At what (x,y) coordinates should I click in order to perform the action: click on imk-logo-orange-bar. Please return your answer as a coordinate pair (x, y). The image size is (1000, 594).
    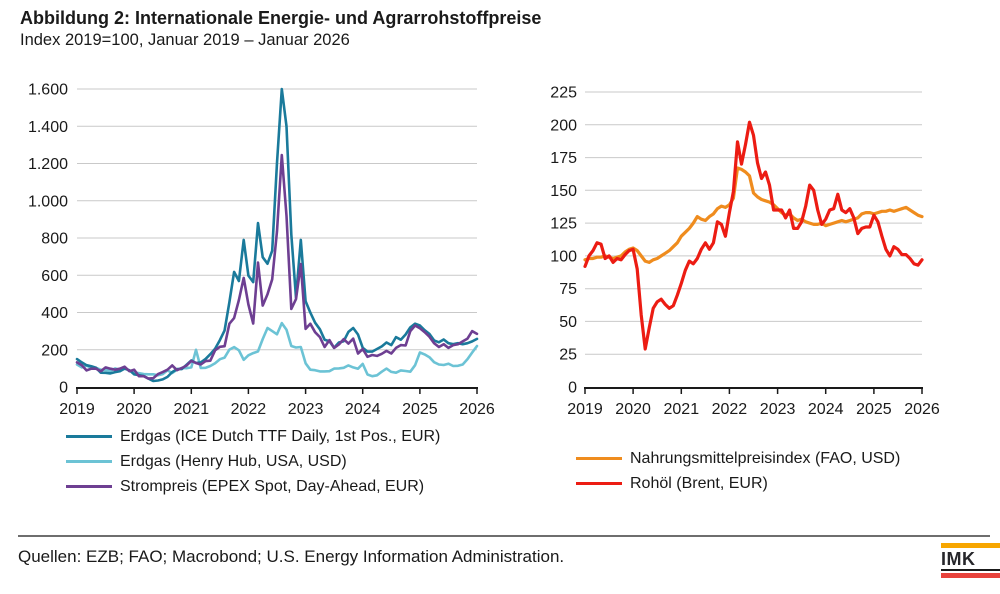
    Looking at the image, I should click on (970, 545).